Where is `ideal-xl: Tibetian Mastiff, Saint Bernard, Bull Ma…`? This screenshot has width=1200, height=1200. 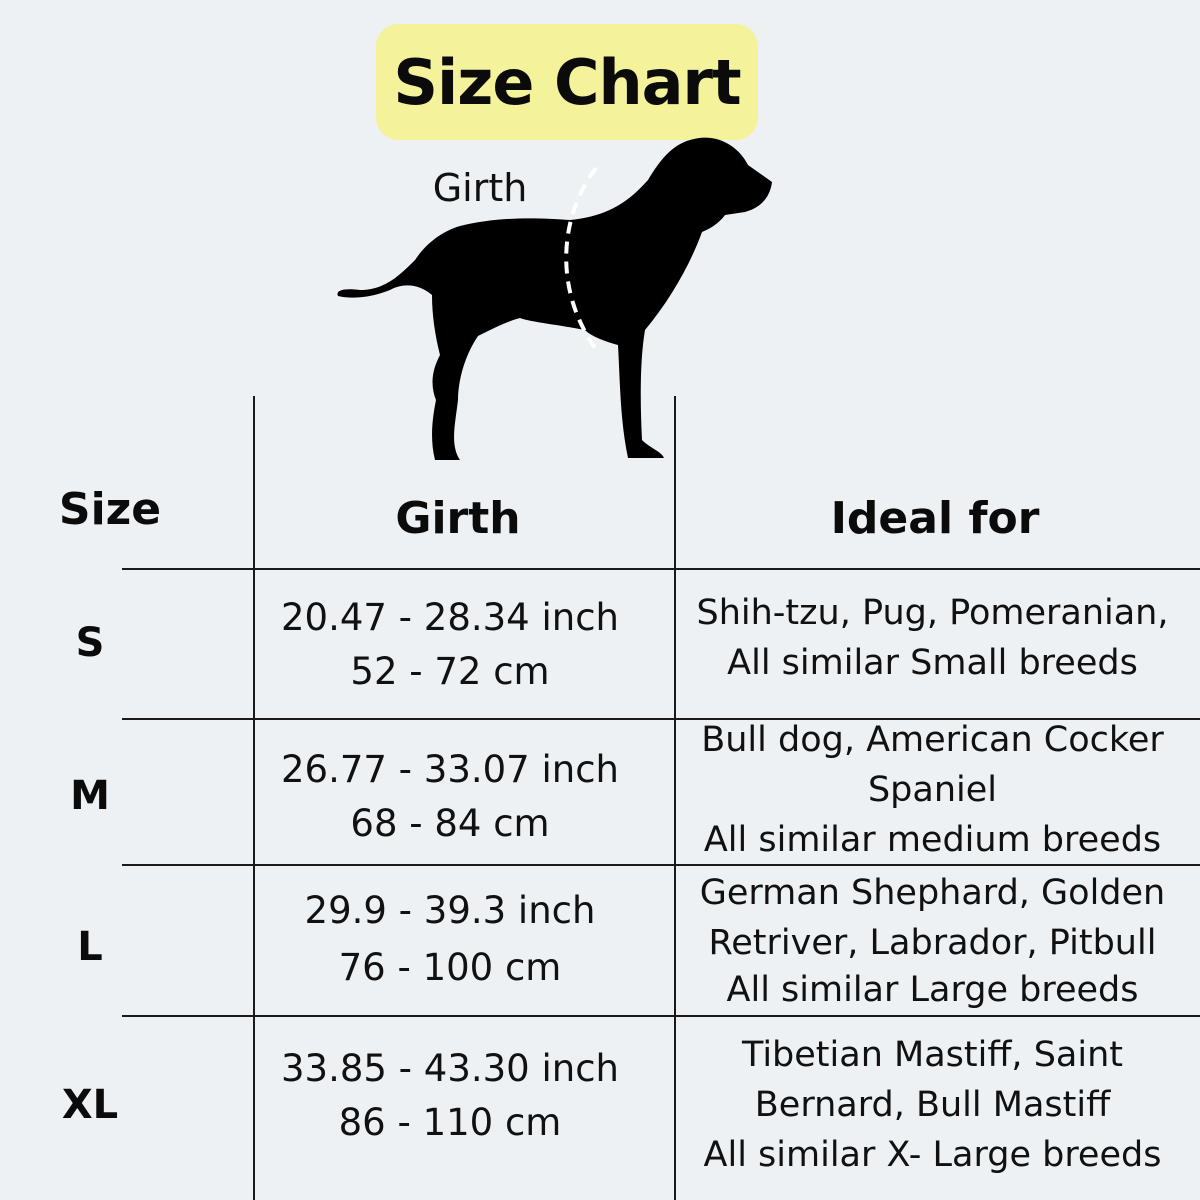 ideal-xl: Tibetian Mastiff, Saint Bernard, Bull Ma… is located at coordinates (932, 1105).